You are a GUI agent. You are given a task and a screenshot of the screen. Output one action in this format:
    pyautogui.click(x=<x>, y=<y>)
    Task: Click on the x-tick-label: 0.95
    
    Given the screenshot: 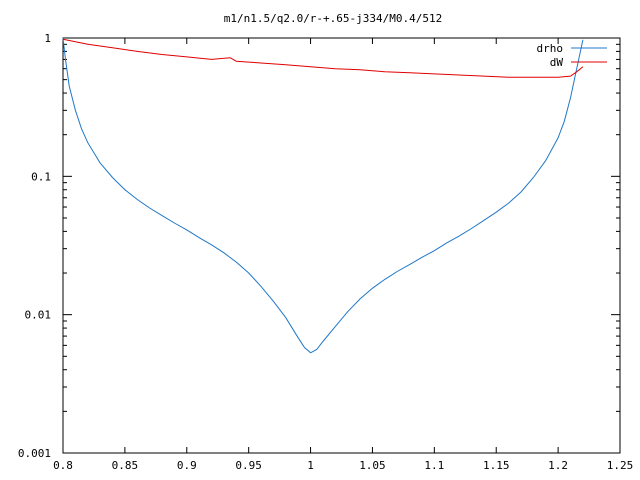 What is the action you would take?
    pyautogui.click(x=248, y=465)
    